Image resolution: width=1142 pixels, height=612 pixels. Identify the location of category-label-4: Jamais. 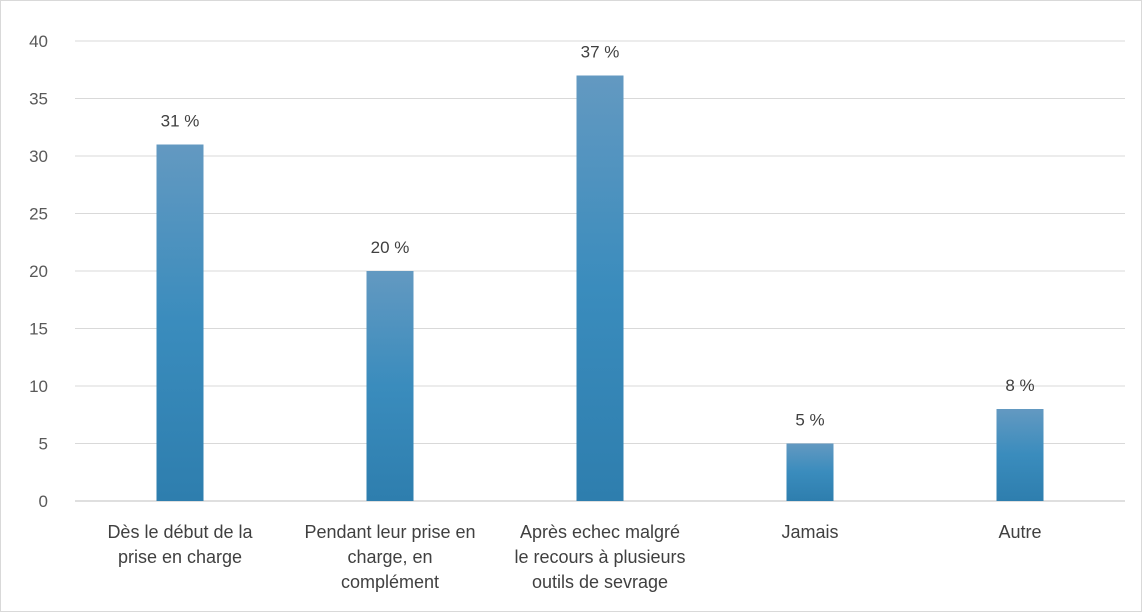
(809, 532).